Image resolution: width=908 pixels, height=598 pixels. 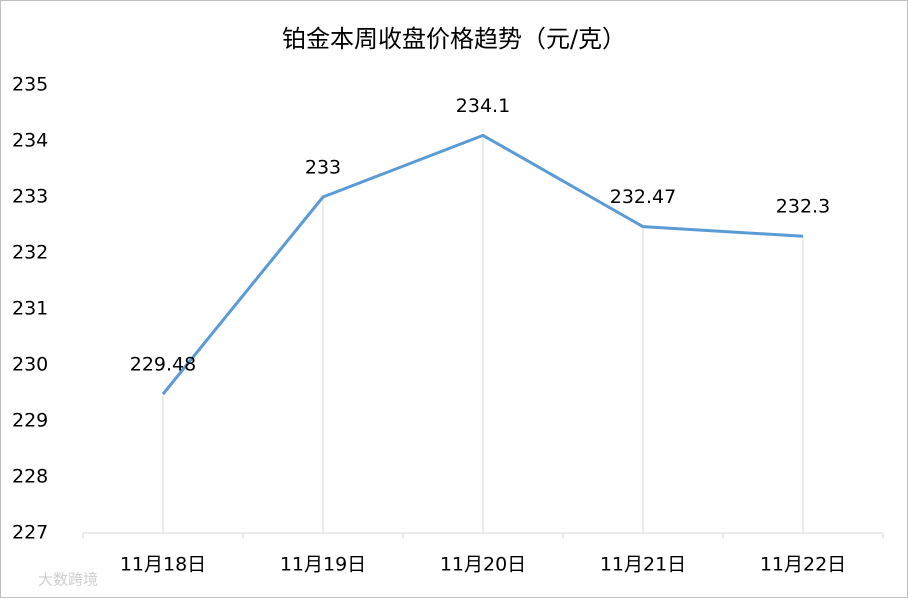 I want to click on y-tick-label: 234, so click(x=30, y=141).